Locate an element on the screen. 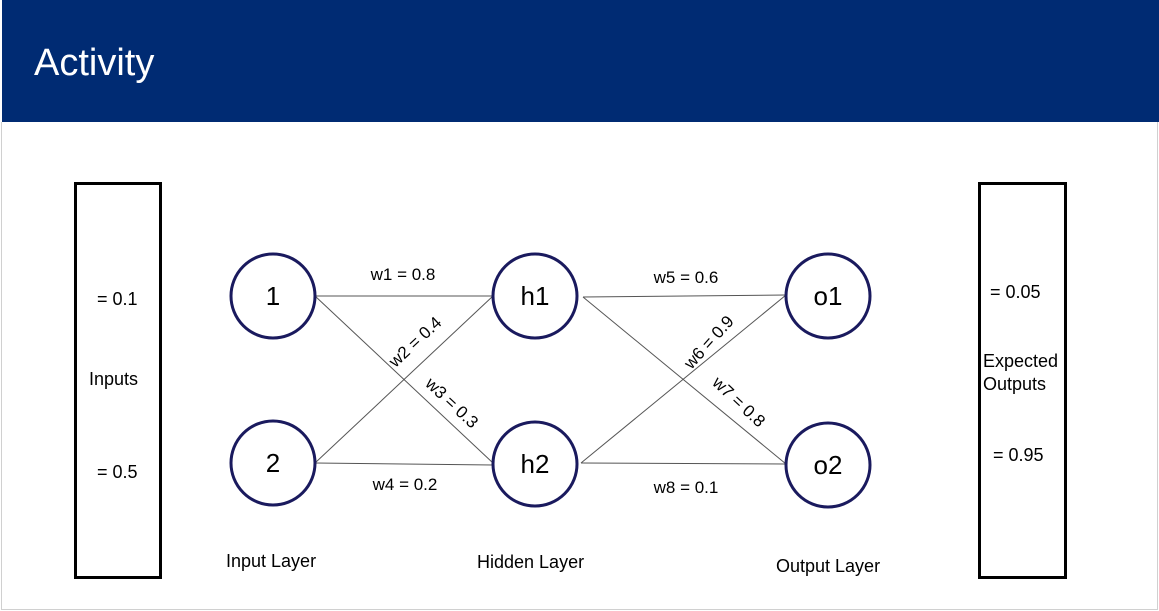  node-output1: o1 is located at coordinates (828, 296).